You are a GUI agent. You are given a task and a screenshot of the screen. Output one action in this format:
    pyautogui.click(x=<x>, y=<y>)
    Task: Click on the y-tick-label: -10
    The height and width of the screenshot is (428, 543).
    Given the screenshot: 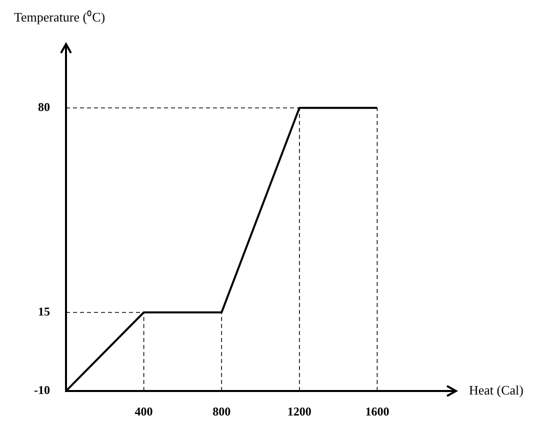 What is the action you would take?
    pyautogui.click(x=42, y=390)
    